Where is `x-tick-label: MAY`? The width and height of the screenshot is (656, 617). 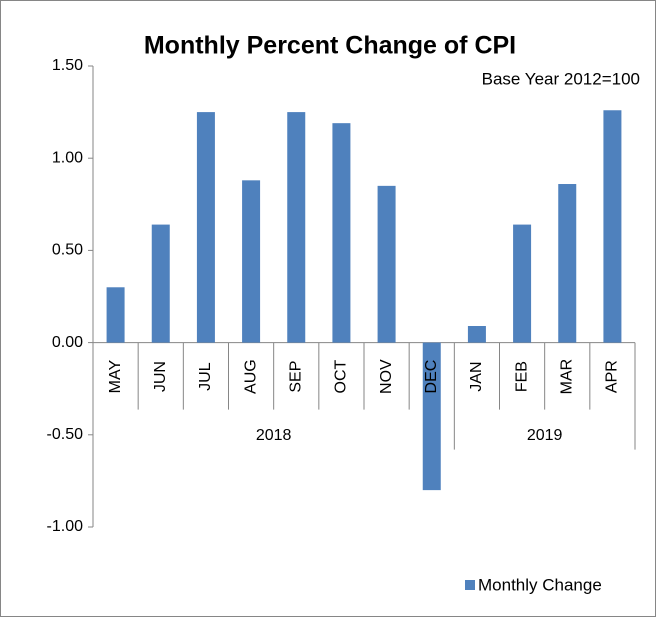 x-tick-label: MAY is located at coordinates (115, 377).